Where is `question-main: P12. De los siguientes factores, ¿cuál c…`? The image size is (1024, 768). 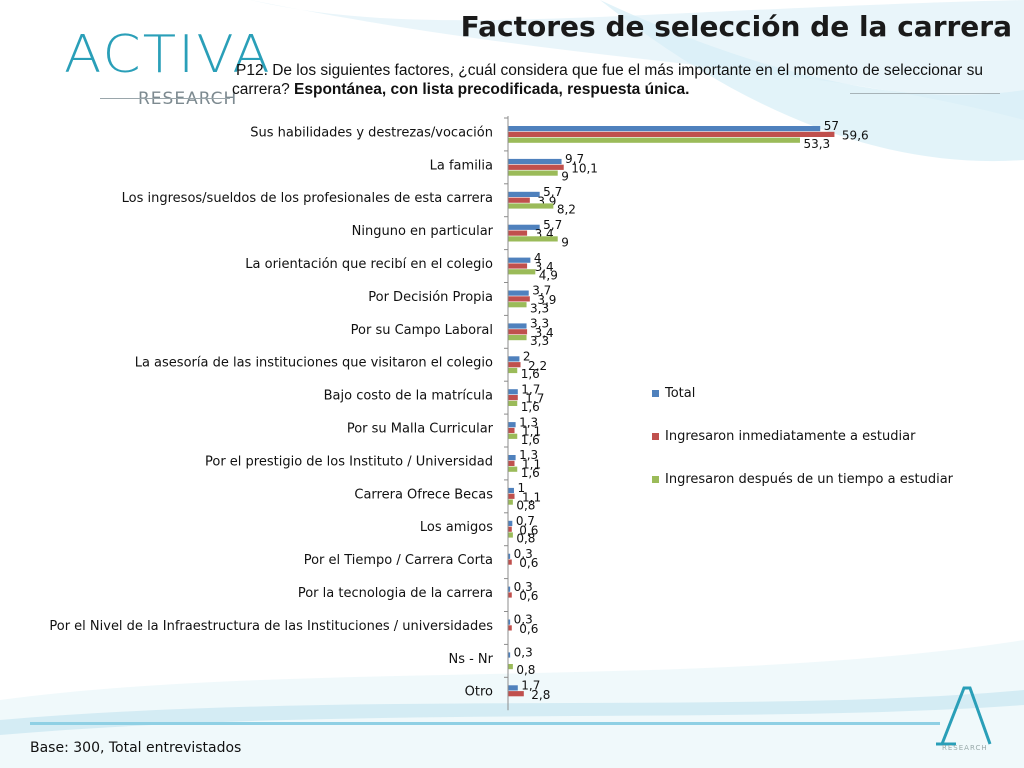
question-main: P12. De los siguientes factores, ¿cuál c… is located at coordinates (607, 80).